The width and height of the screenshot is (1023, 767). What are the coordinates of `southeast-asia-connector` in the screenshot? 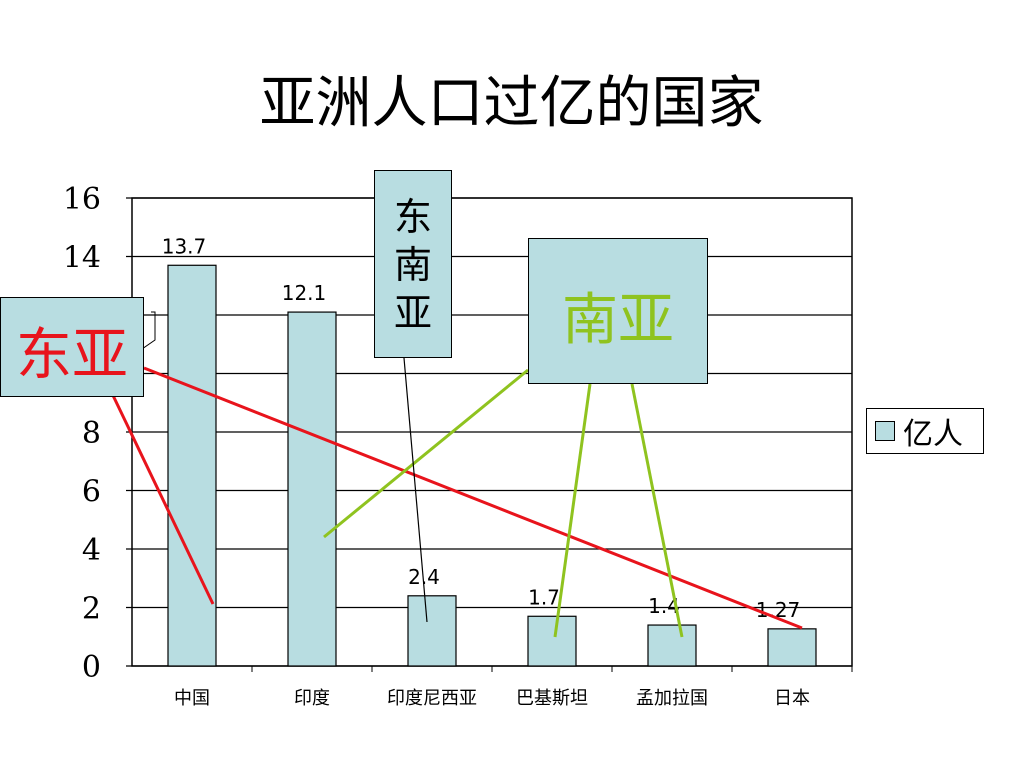 It's located at (415, 490).